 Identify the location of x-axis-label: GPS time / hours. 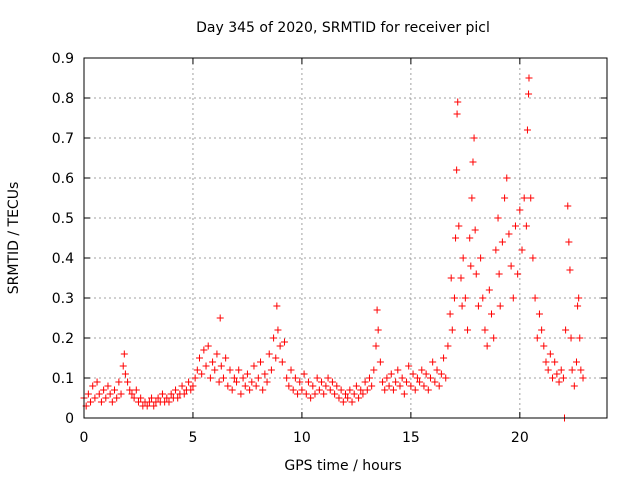
(342, 466).